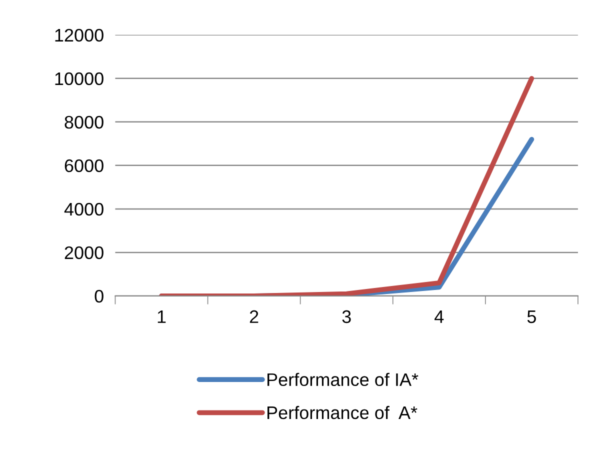 The width and height of the screenshot is (594, 472). Describe the element at coordinates (99, 296) in the screenshot. I see `y-tick-label: 0` at that location.